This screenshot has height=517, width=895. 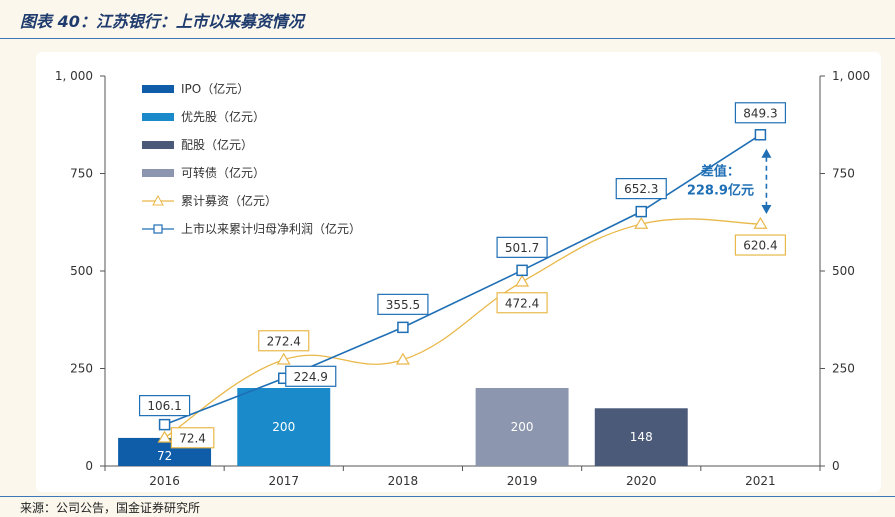 I want to click on cum-funding-data-label: 620.4, so click(x=760, y=246).